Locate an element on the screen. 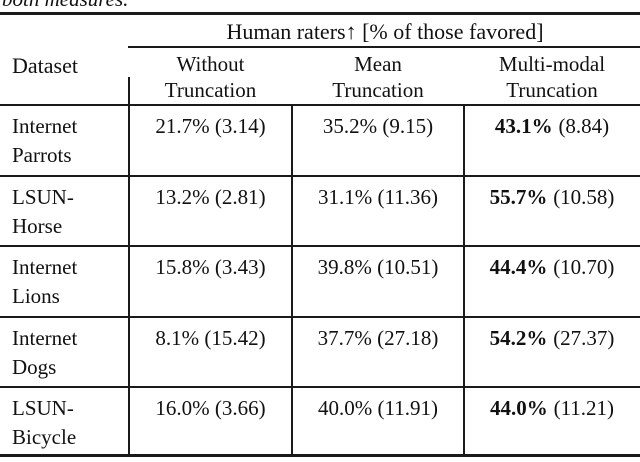 This screenshot has width=640, height=462. cell-without-truncation: 13.2% (2.81) is located at coordinates (210, 197).